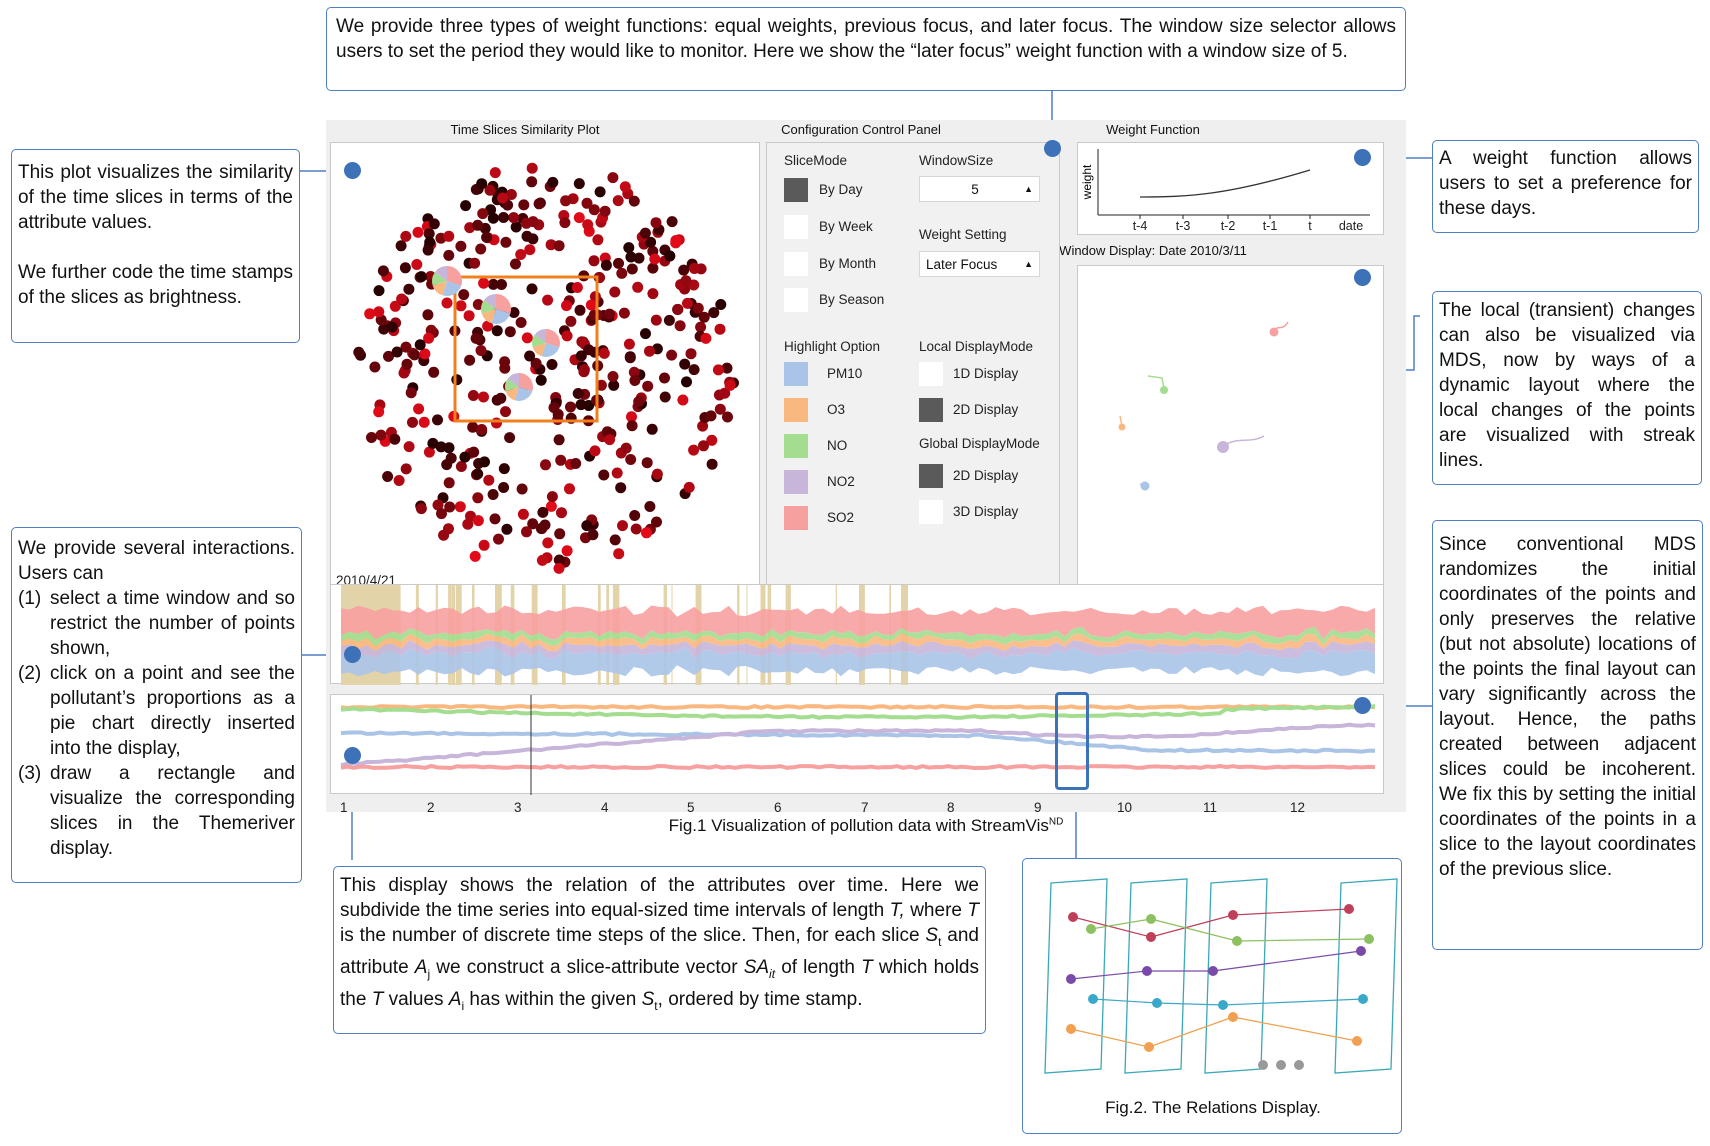 The image size is (1710, 1146). Describe the element at coordinates (796, 190) in the screenshot. I see `slice-mode-day-swatch` at that location.